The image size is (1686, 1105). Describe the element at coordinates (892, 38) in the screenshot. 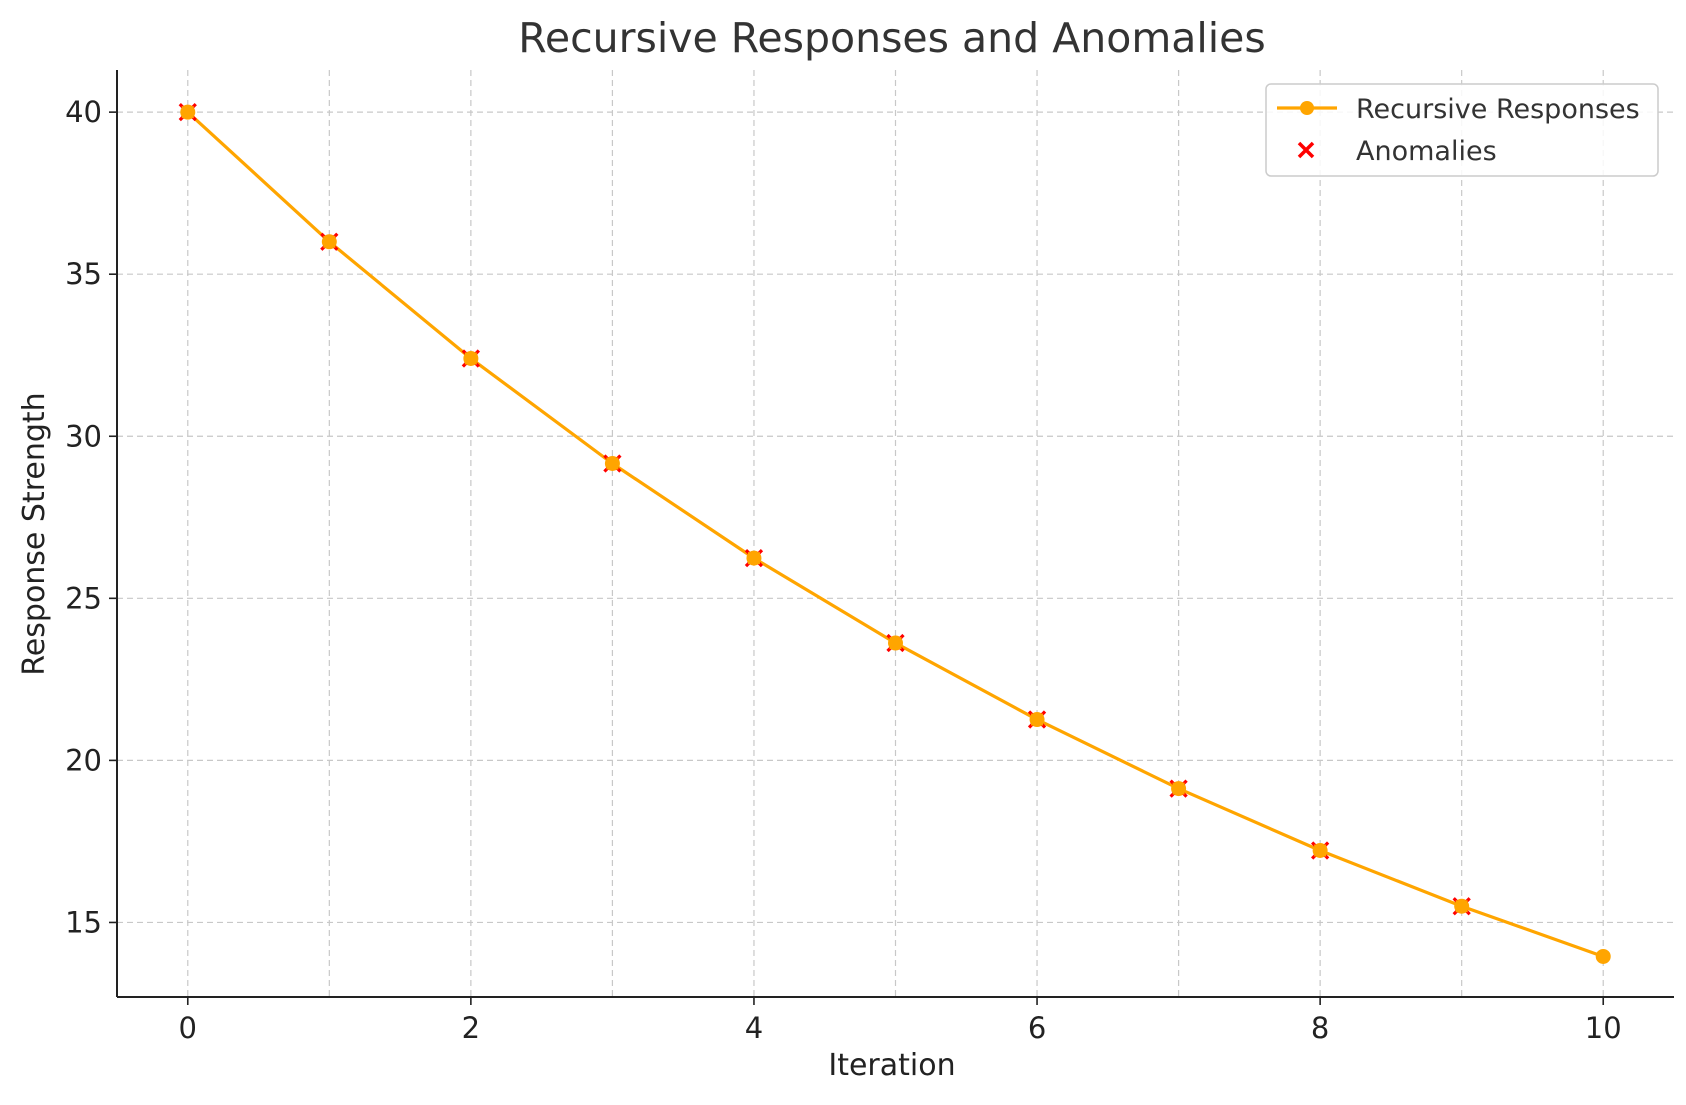

I see `chart-title: Recursive Responses and Anomalies` at that location.